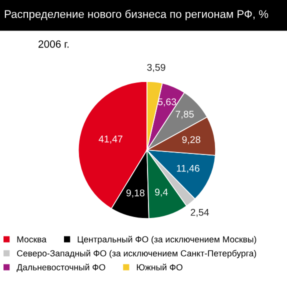  What do you see at coordinates (185, 114) in the screenshot?
I see `data-label: 7,85` at bounding box center [185, 114].